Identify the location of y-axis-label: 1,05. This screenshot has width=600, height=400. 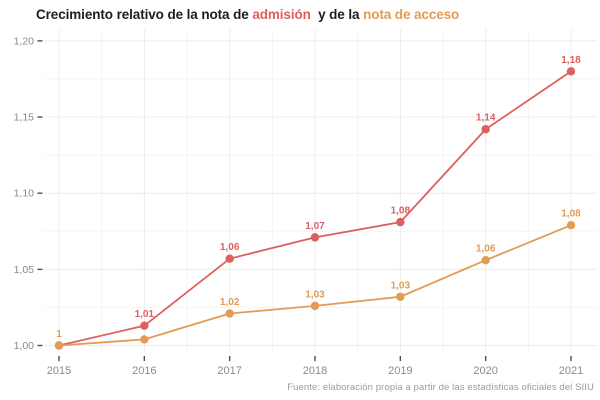
(24, 270).